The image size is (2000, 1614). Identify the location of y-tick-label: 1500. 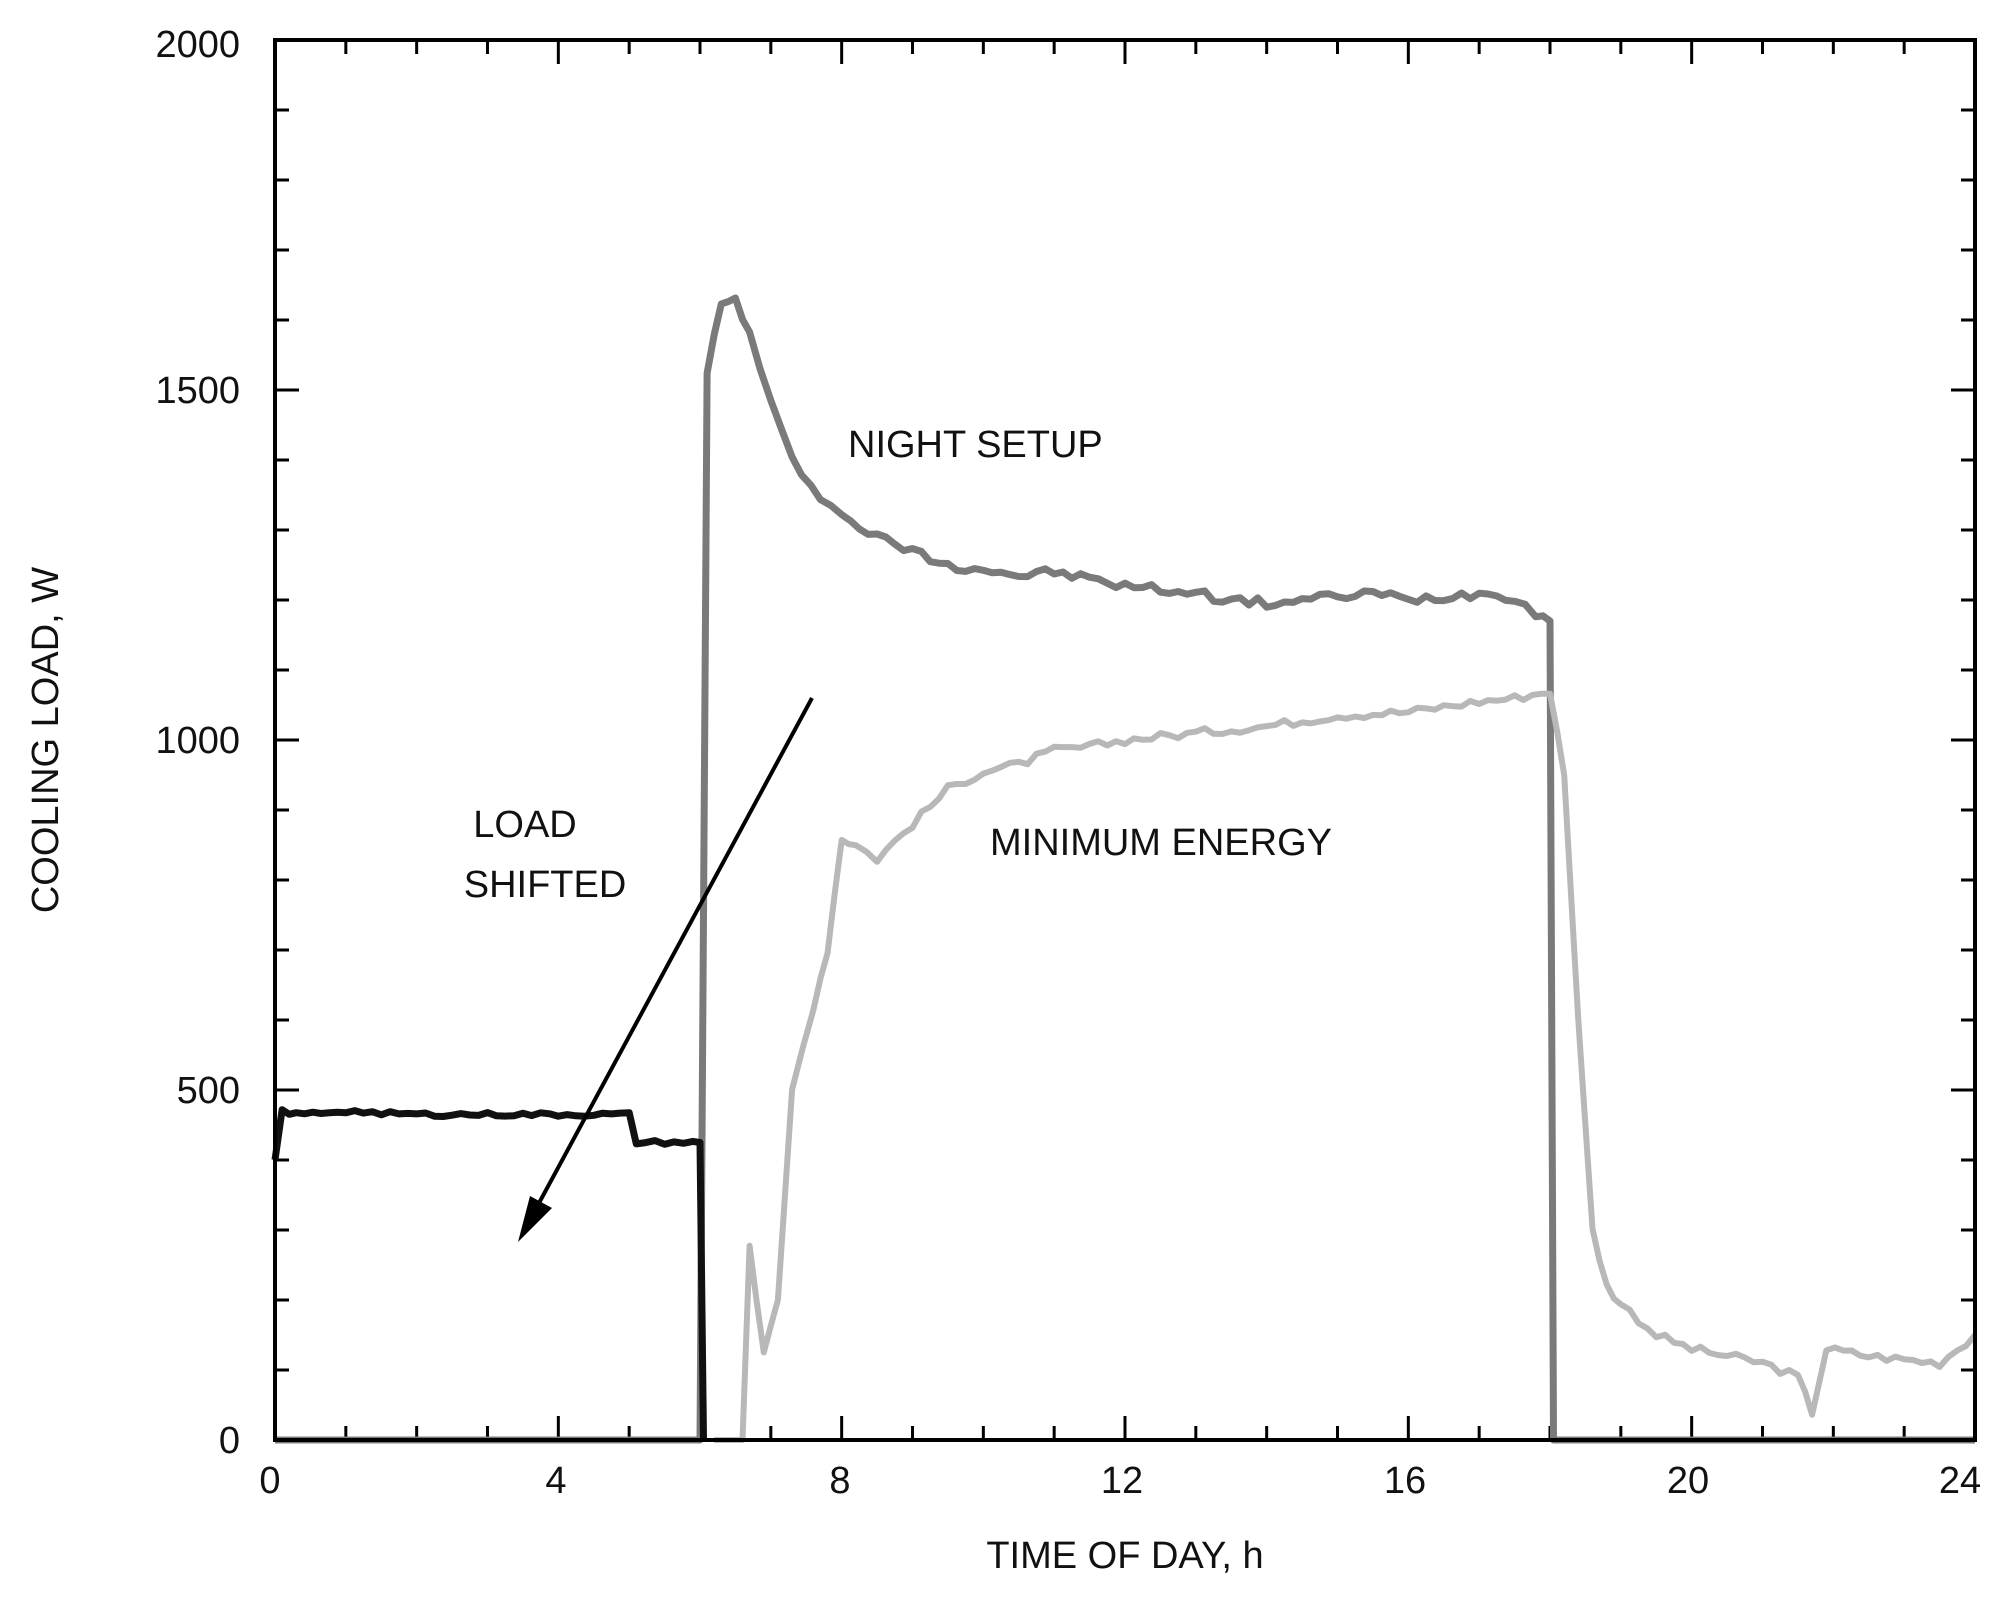
(197, 391).